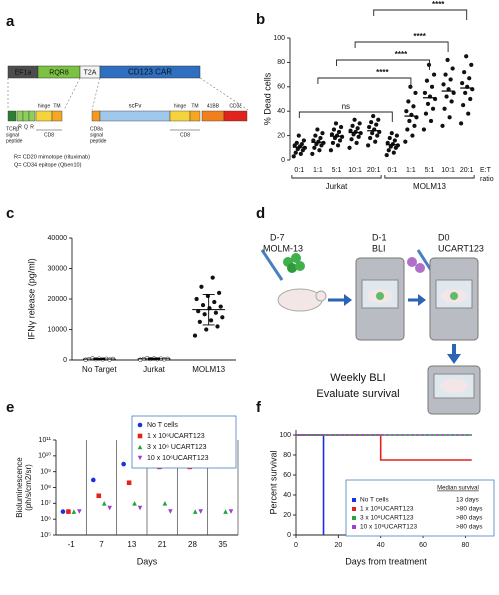 This screenshot has height=595, width=499. What do you see at coordinates (185, 135) in the screenshot?
I see `domain-label: CD8` at bounding box center [185, 135].